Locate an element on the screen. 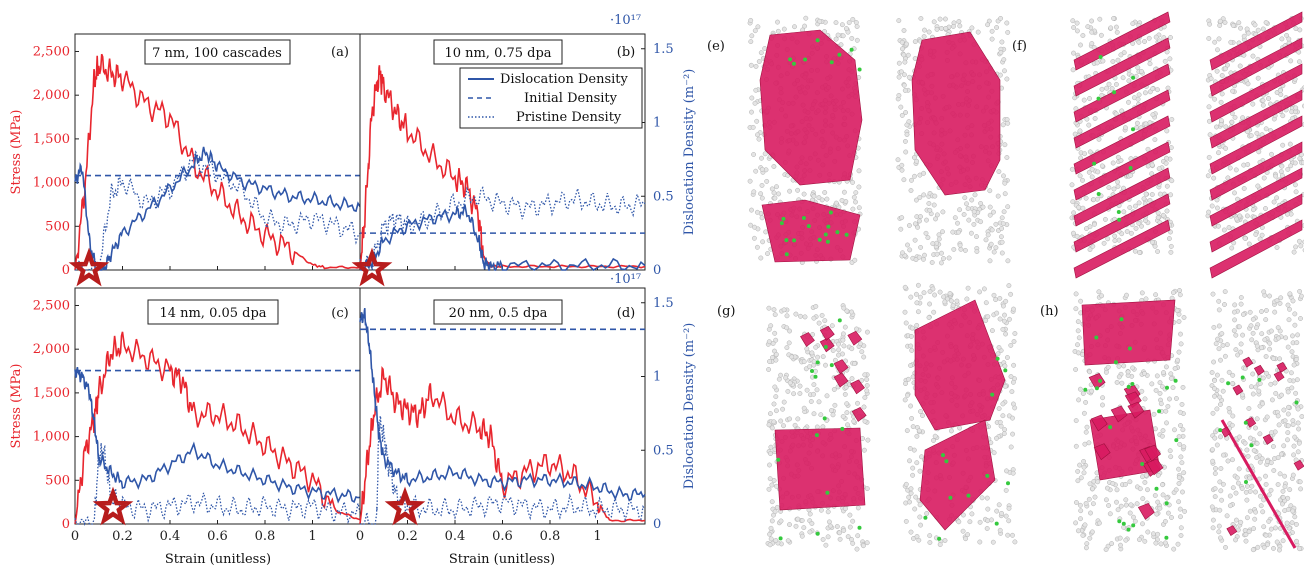  strain-tick-label: 0.4 is located at coordinates (170, 536).